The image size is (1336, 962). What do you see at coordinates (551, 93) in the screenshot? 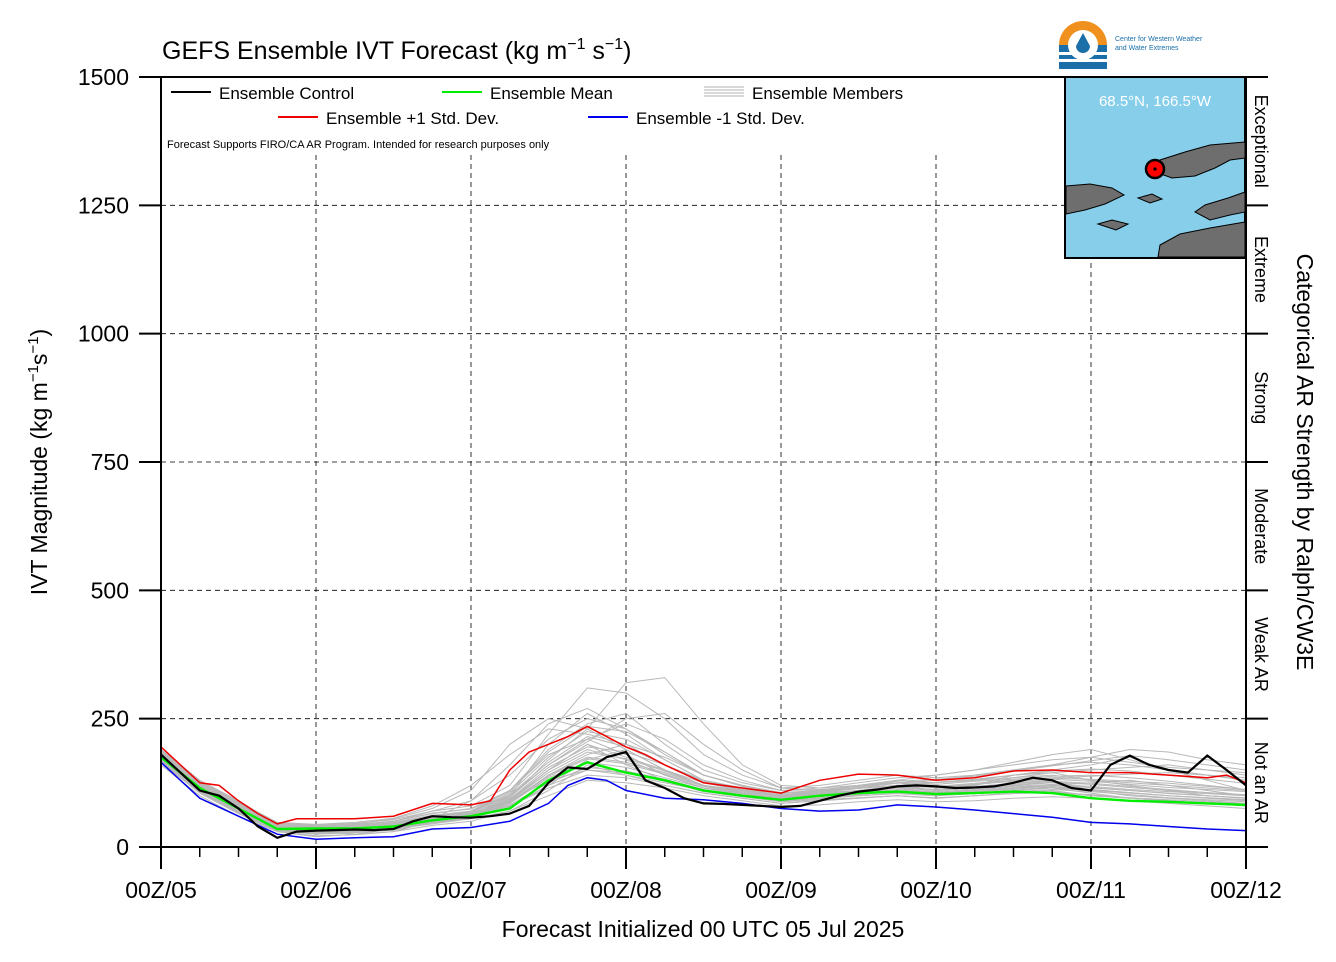
I see `legend-mean: Ensemble Mean` at bounding box center [551, 93].